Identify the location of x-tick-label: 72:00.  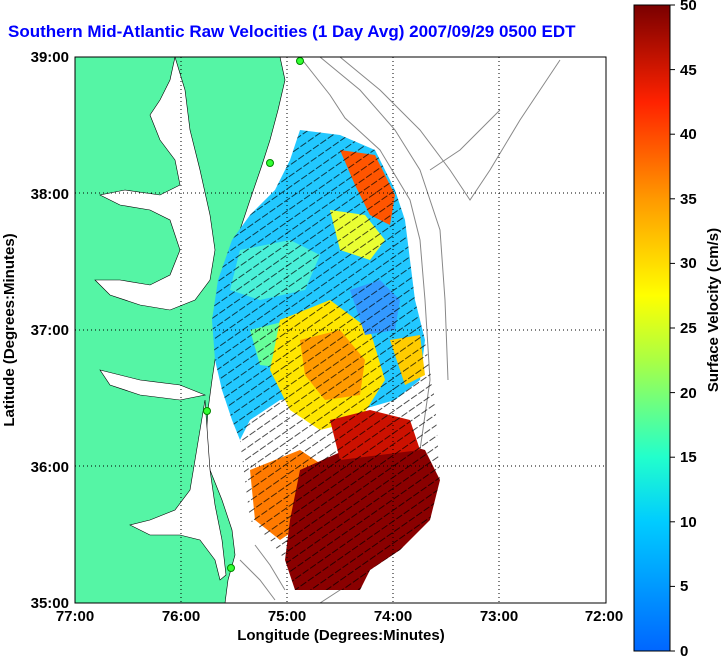
(604, 616).